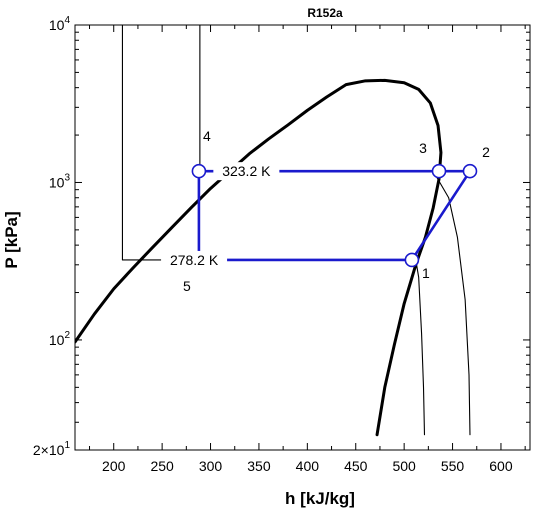  I want to click on x-tick-label: 300, so click(211, 466).